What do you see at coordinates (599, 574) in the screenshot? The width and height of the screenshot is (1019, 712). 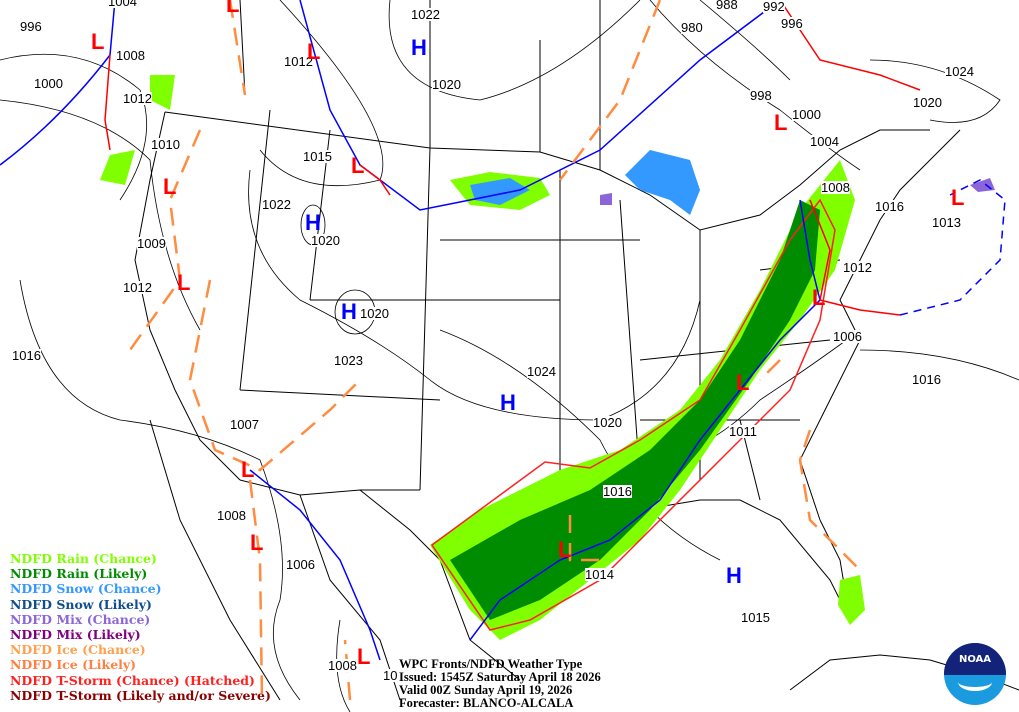 I see `isobar-label: 1014` at bounding box center [599, 574].